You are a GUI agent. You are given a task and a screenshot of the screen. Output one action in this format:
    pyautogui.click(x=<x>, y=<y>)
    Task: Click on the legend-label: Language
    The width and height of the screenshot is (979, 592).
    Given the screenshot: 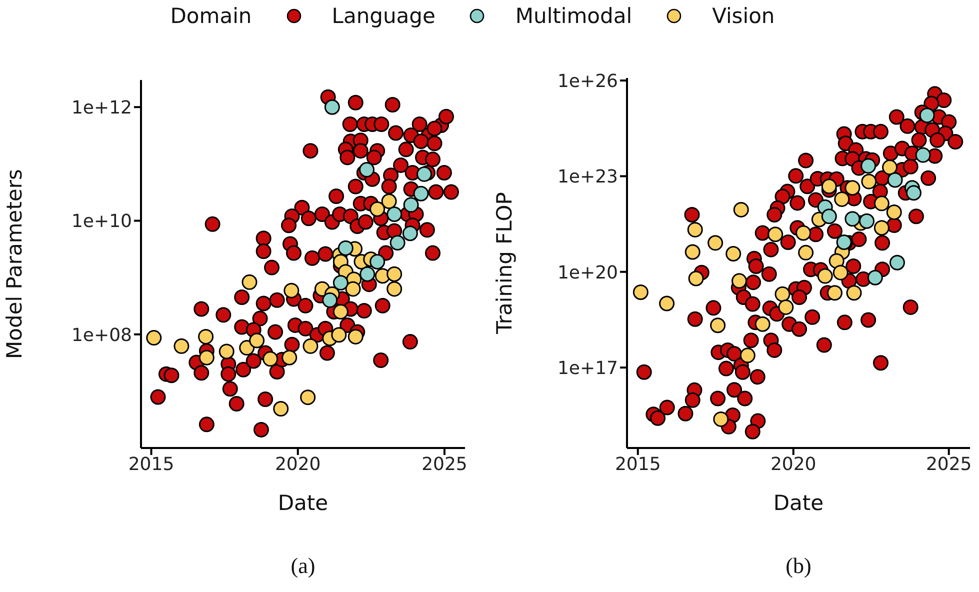 What is the action you would take?
    pyautogui.click(x=384, y=16)
    